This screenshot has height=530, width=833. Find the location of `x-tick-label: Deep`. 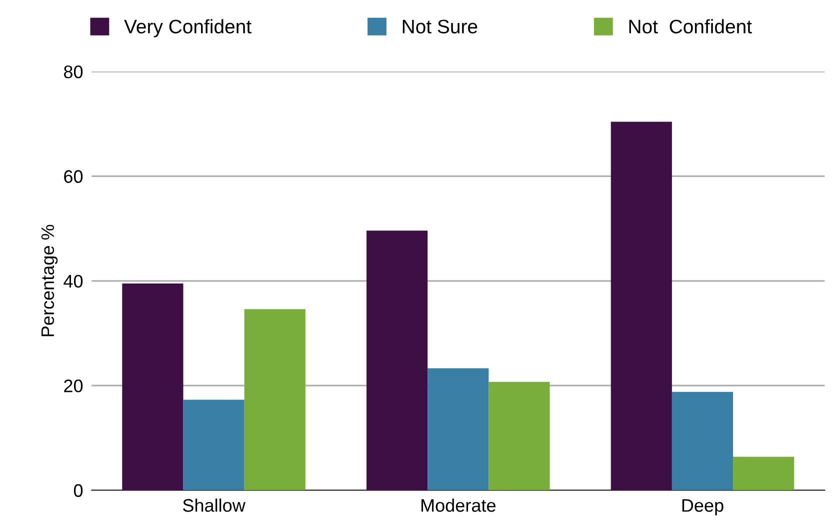

x-tick-label: Deep is located at coordinates (703, 507).